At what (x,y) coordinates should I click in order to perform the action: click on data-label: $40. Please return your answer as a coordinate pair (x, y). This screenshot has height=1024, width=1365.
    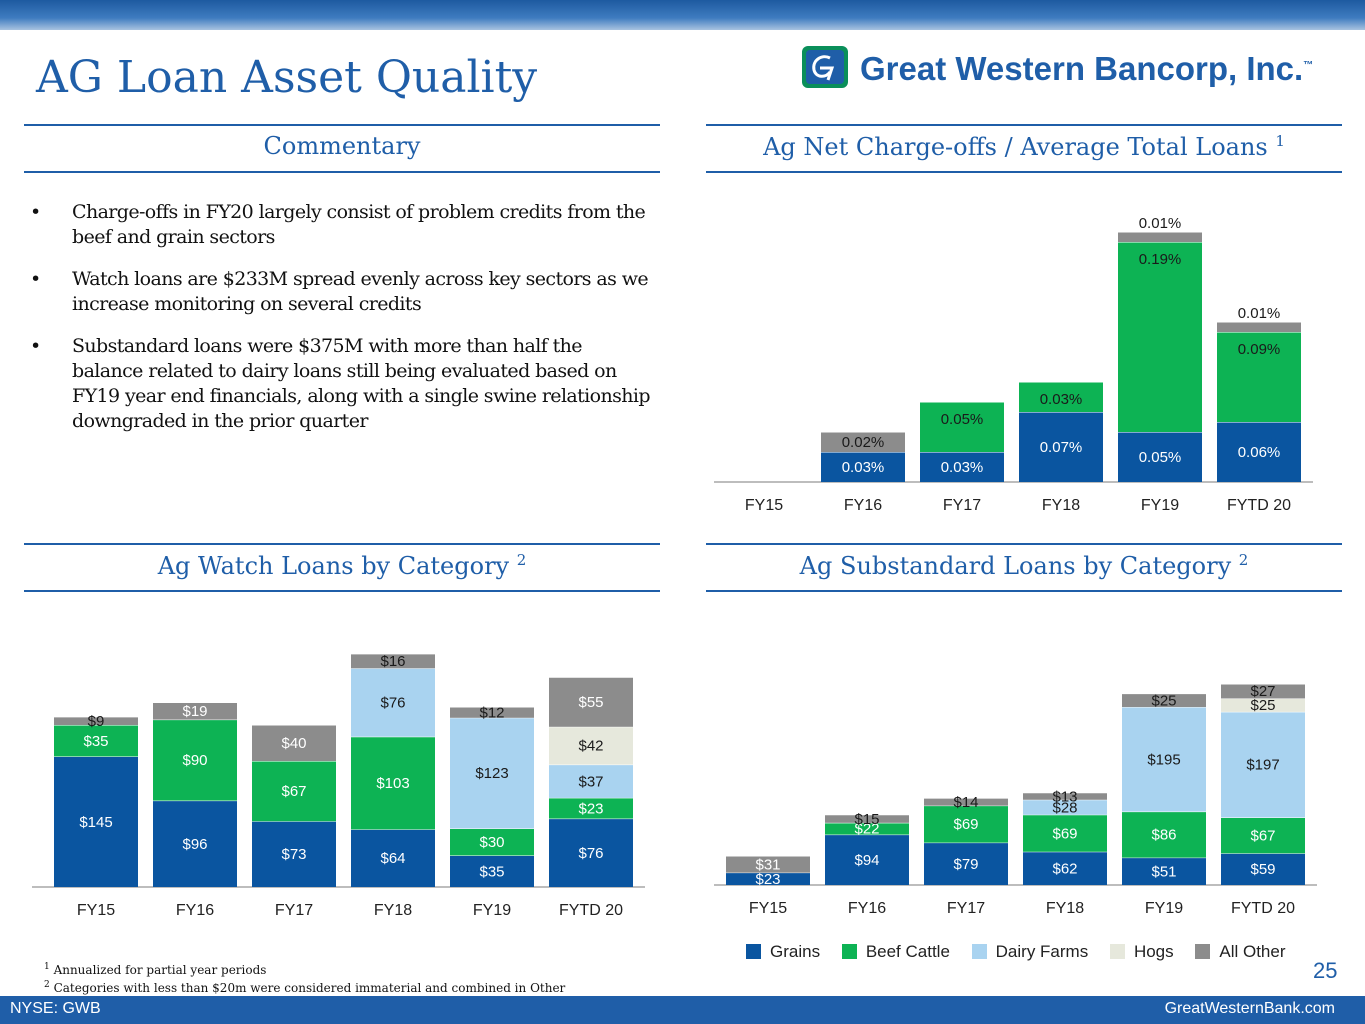
    Looking at the image, I should click on (293, 743).